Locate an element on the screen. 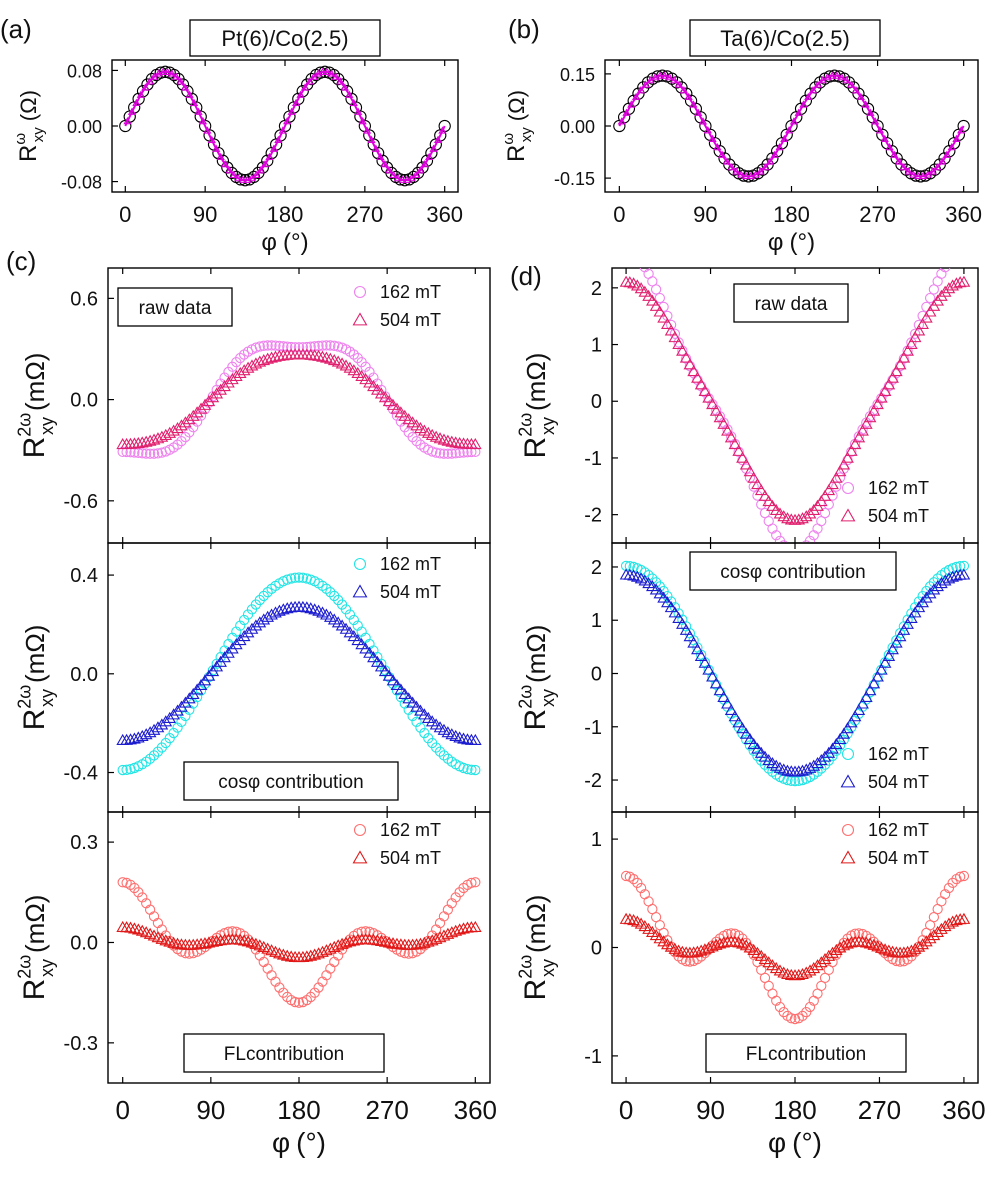  x-tick-label: 360 is located at coordinates (963, 1110).